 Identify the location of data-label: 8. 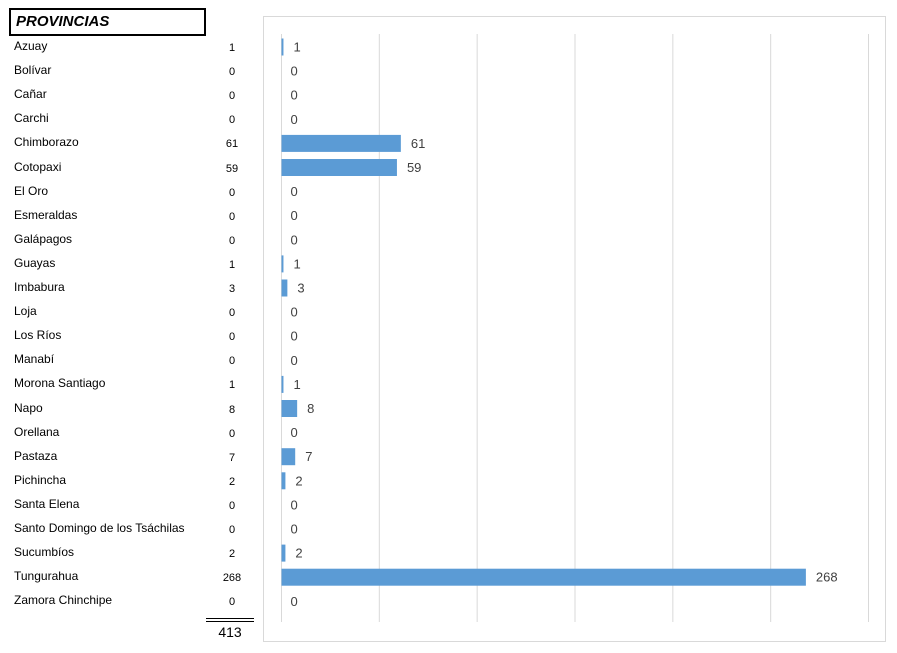
(310, 408).